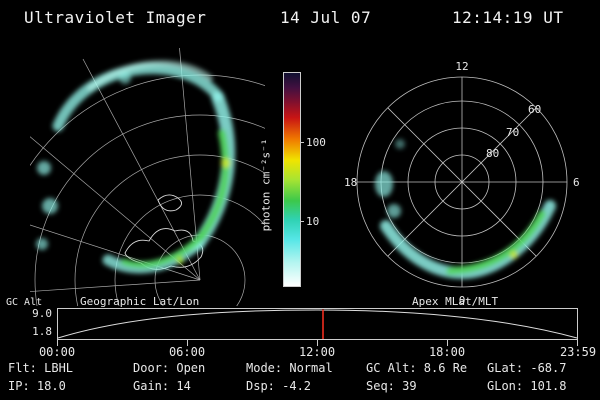 This screenshot has height=400, width=600. Describe the element at coordinates (527, 386) in the screenshot. I see `status-glon: GLon: 101.8` at that location.